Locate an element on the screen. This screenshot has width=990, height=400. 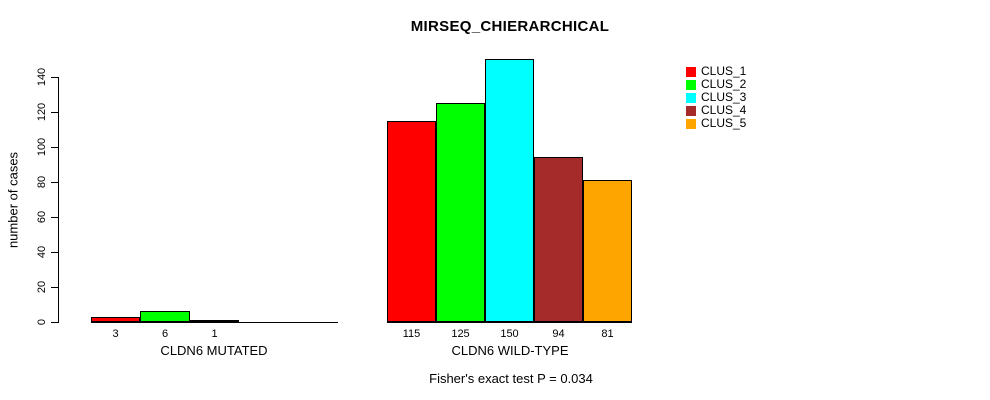
y-axis-line is located at coordinates (58, 200).